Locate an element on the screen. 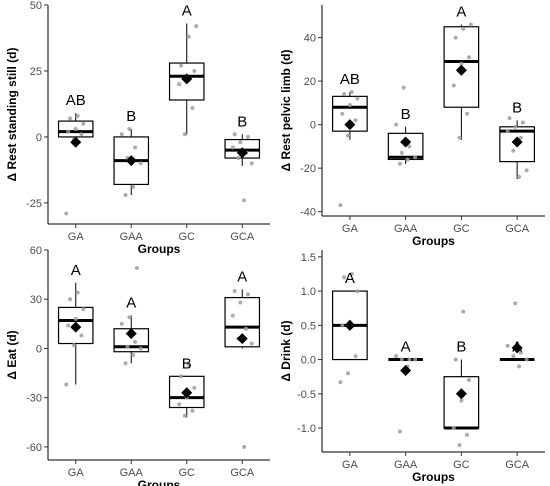 The width and height of the screenshot is (550, 486). box-gaa: B is located at coordinates (131, 152).